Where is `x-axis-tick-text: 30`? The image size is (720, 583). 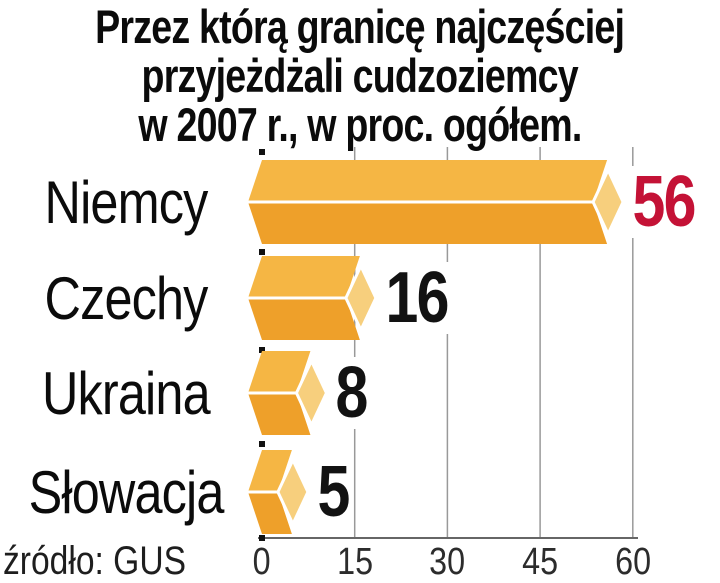
x-axis-tick-text: 30 is located at coordinates (447, 562).